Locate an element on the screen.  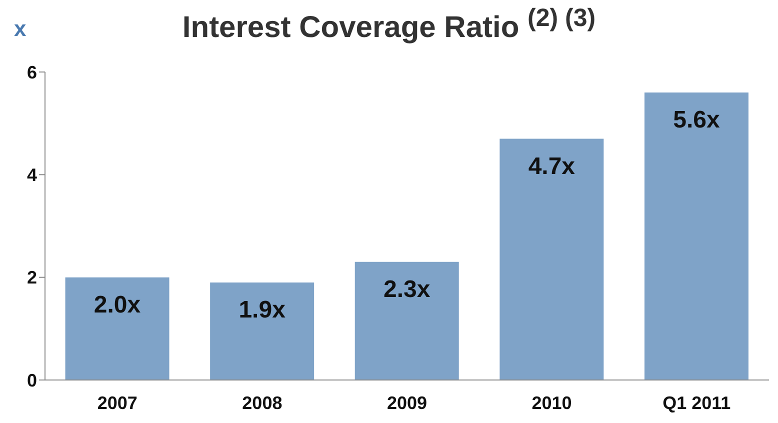
x-tick-label: 2009 is located at coordinates (407, 402).